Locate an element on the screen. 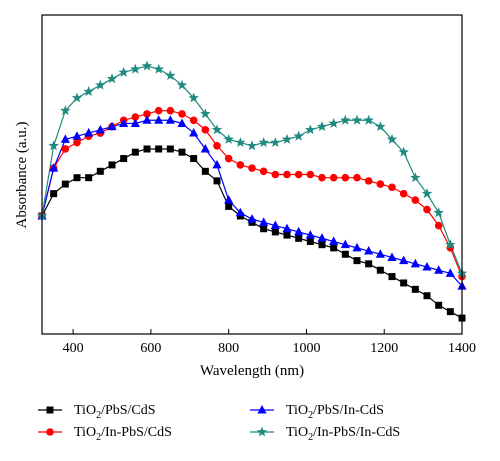 The width and height of the screenshot is (500, 461). x-axis-ticks: 400 600 800 1000 1200 1400 is located at coordinates (269, 342).